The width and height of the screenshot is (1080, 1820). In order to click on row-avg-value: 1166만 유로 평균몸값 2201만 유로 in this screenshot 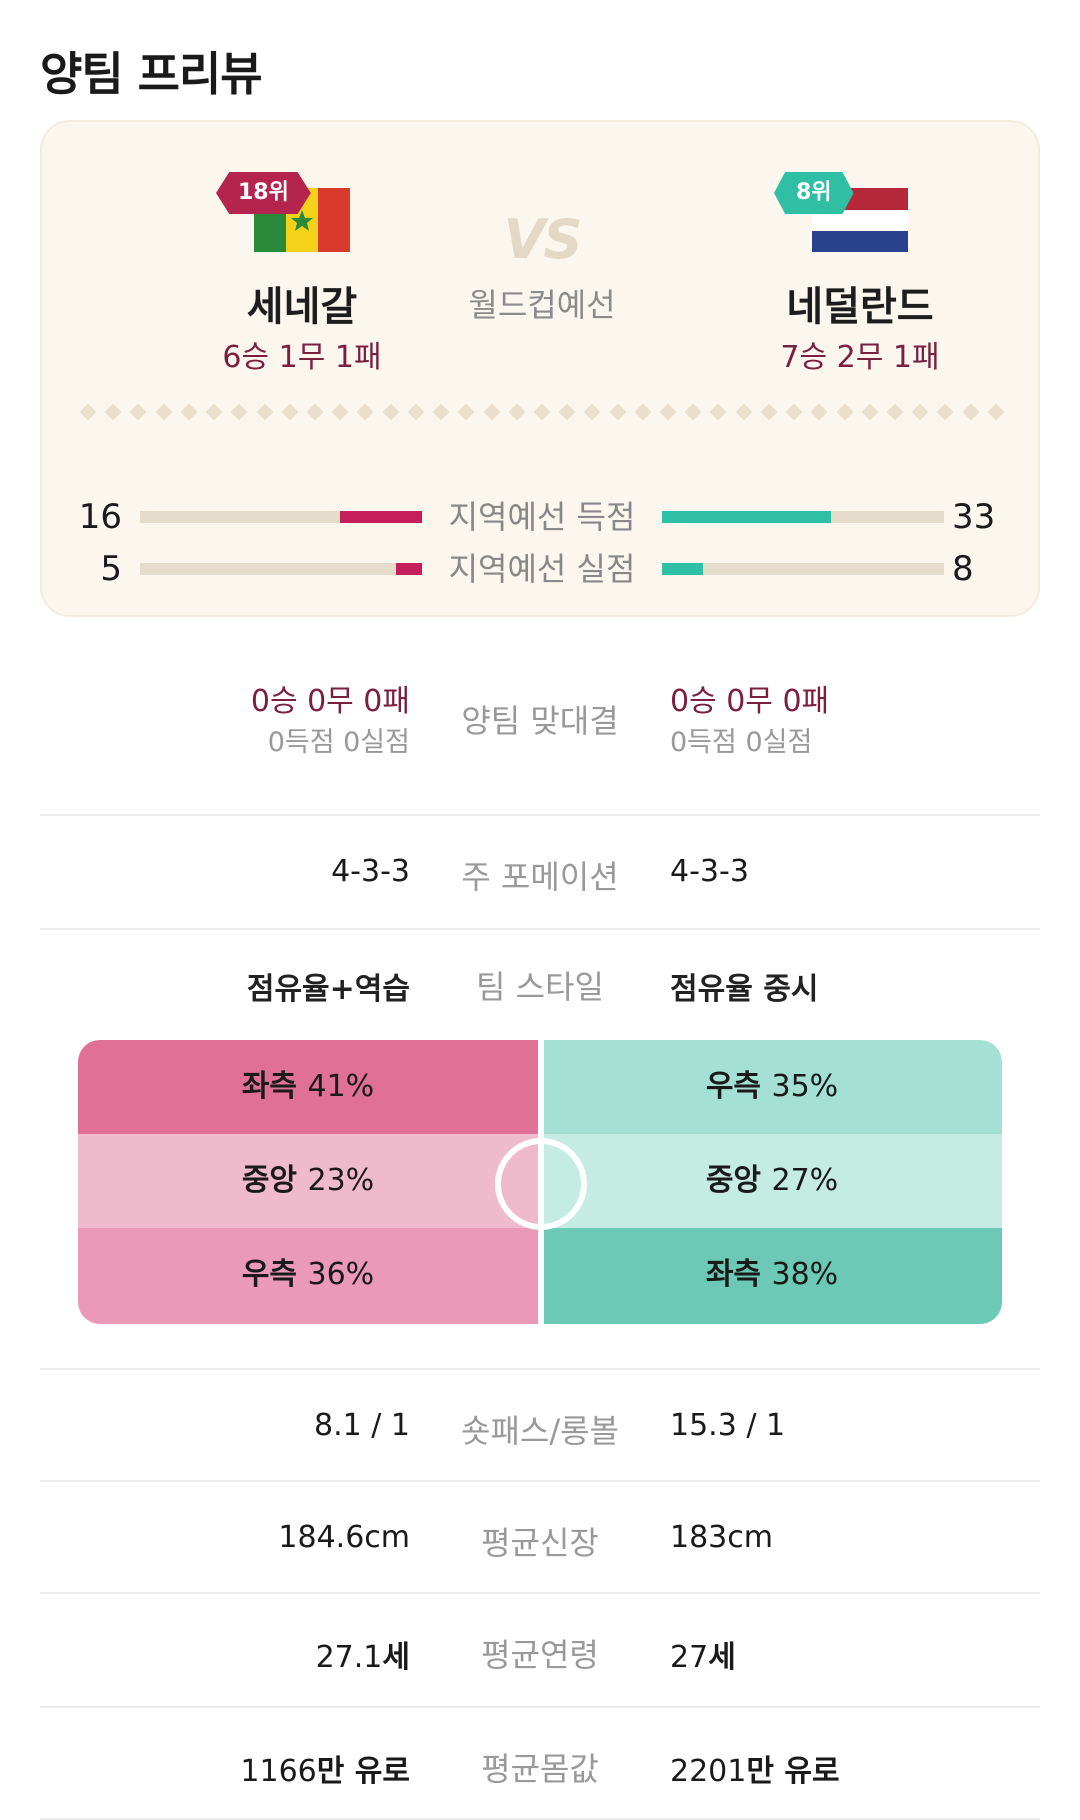, I will do `click(540, 1764)`.